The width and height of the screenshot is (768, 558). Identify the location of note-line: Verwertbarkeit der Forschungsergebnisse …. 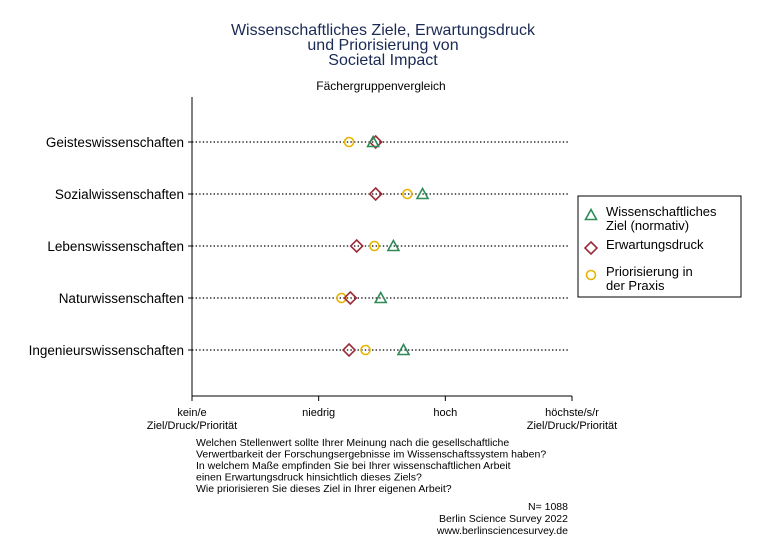
(371, 455).